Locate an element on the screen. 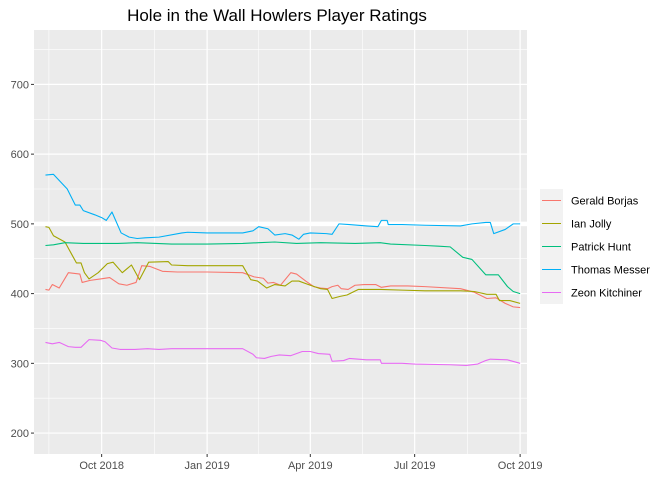 The image size is (672, 480). series-line-patrick-hunt is located at coordinates (283, 268).